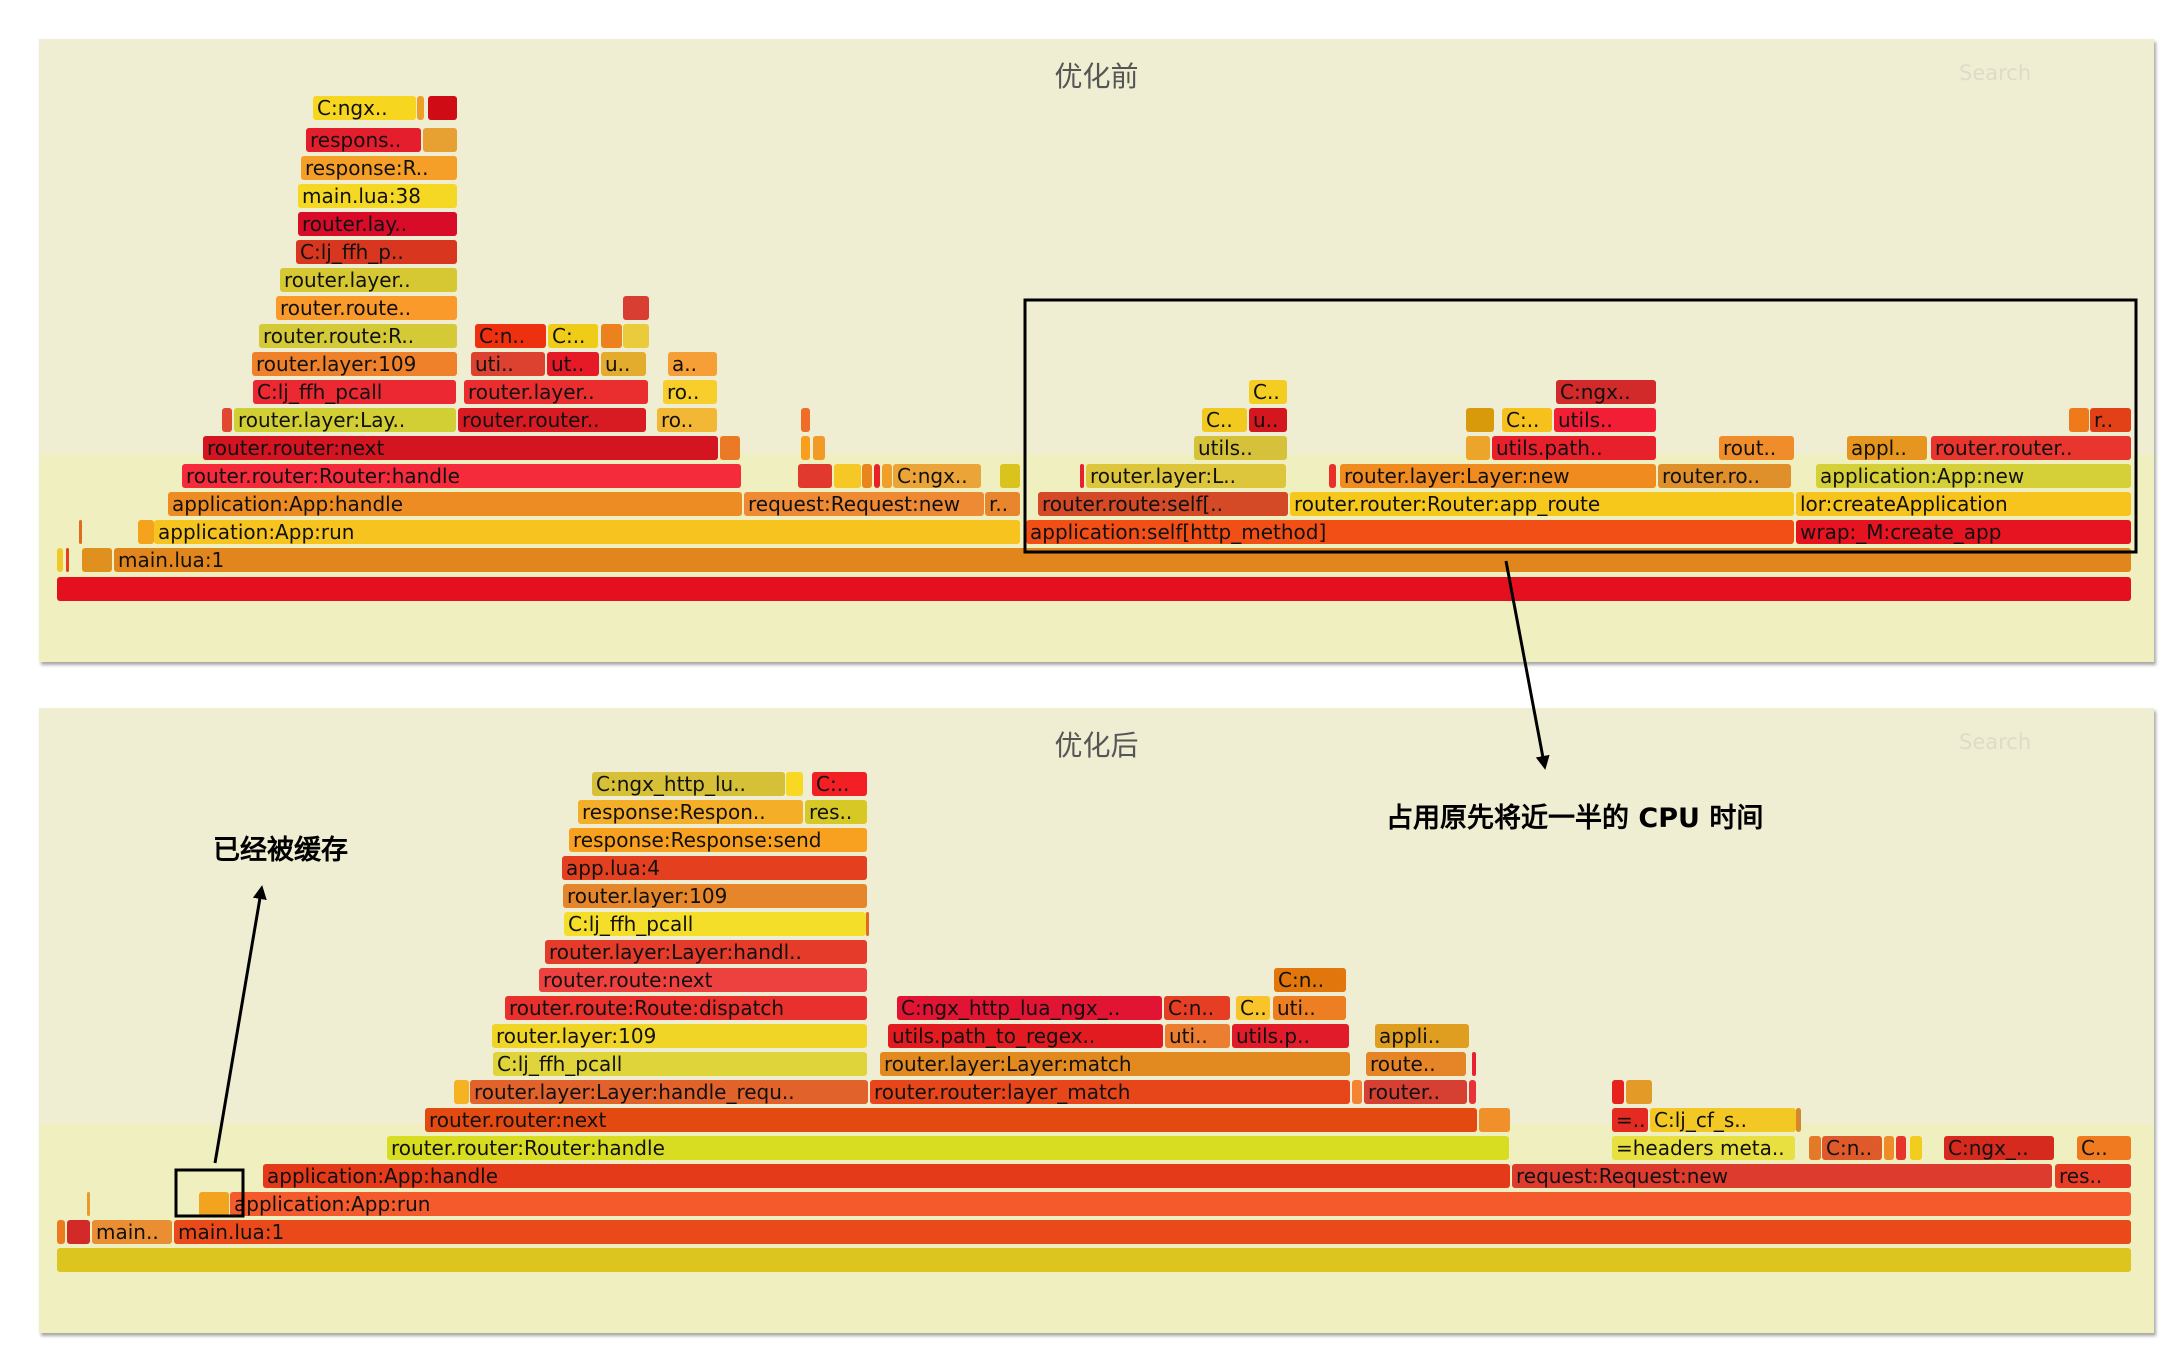  What do you see at coordinates (132, 1232) in the screenshot?
I see `after-flame-frame: main..` at bounding box center [132, 1232].